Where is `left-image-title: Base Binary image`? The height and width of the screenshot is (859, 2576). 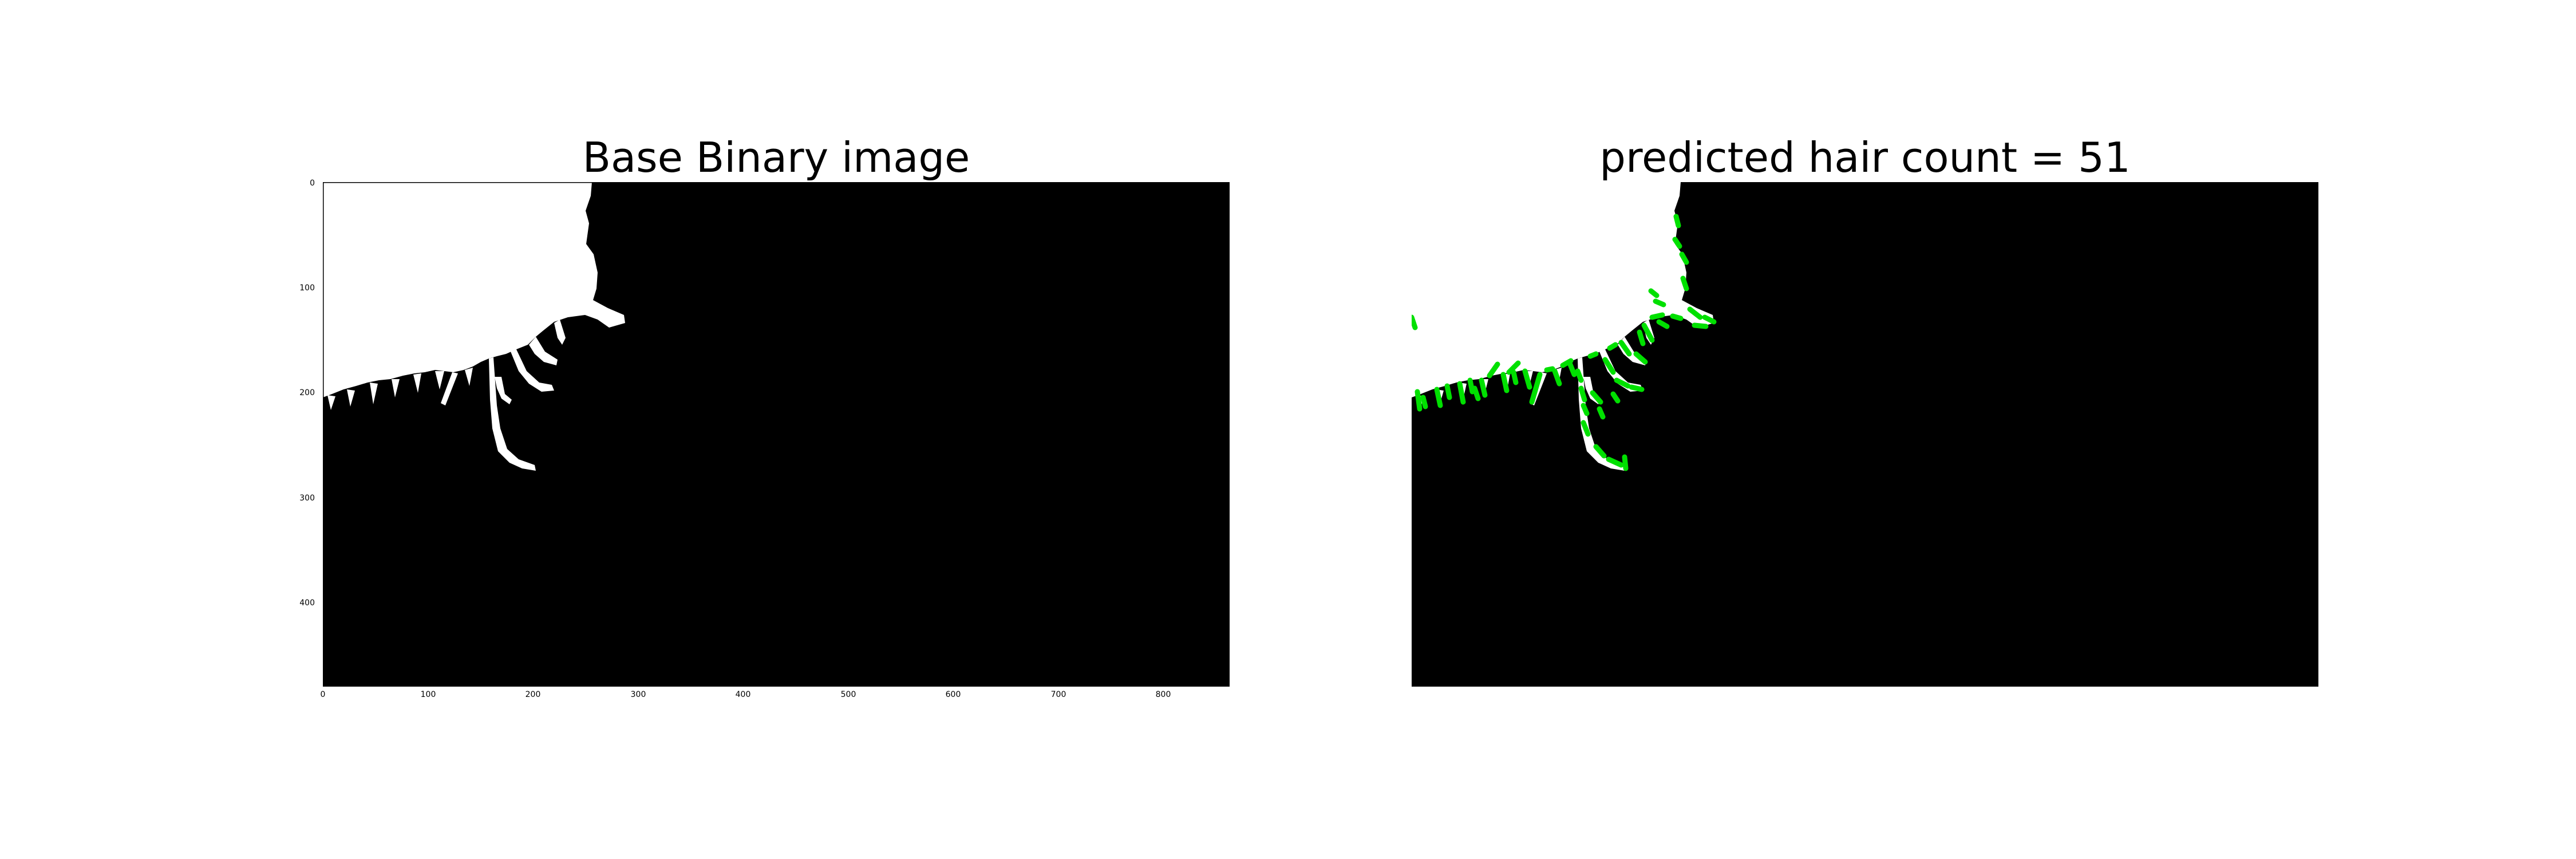 left-image-title: Base Binary image is located at coordinates (776, 157).